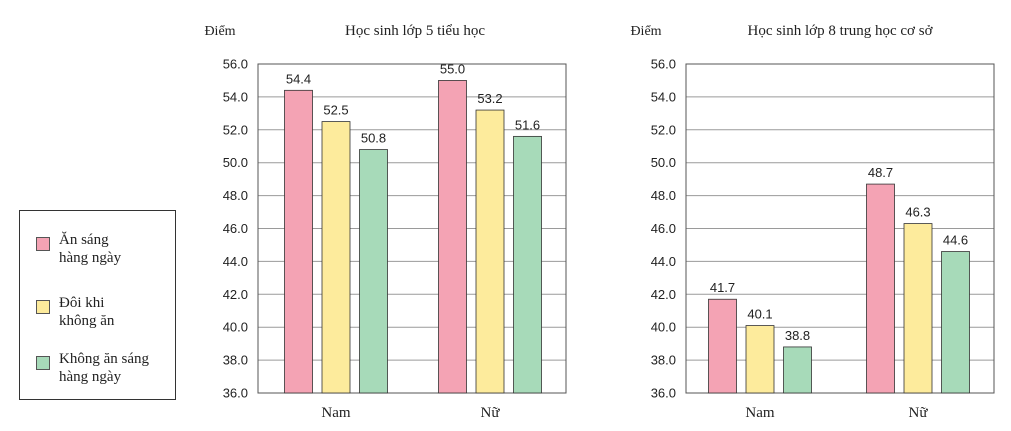 Image resolution: width=1011 pixels, height=431 pixels. I want to click on bar-value-label: 40.1, so click(759, 314).